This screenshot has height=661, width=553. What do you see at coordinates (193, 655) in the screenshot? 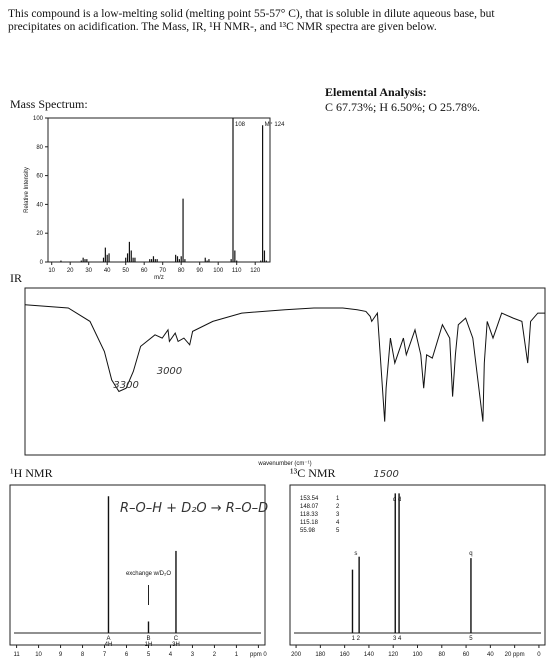
I see `x-tick-label: 3` at bounding box center [193, 655].